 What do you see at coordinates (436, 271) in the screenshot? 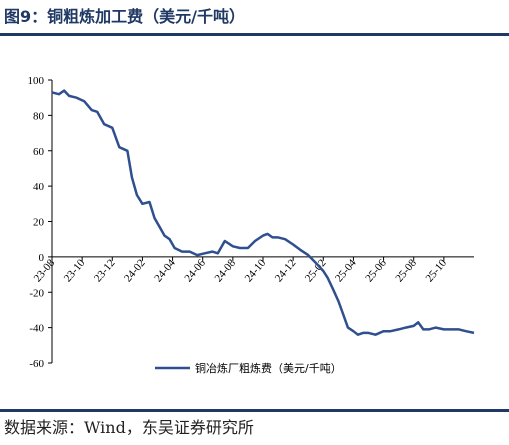
I see `x-tick-label: 25-10` at bounding box center [436, 271].